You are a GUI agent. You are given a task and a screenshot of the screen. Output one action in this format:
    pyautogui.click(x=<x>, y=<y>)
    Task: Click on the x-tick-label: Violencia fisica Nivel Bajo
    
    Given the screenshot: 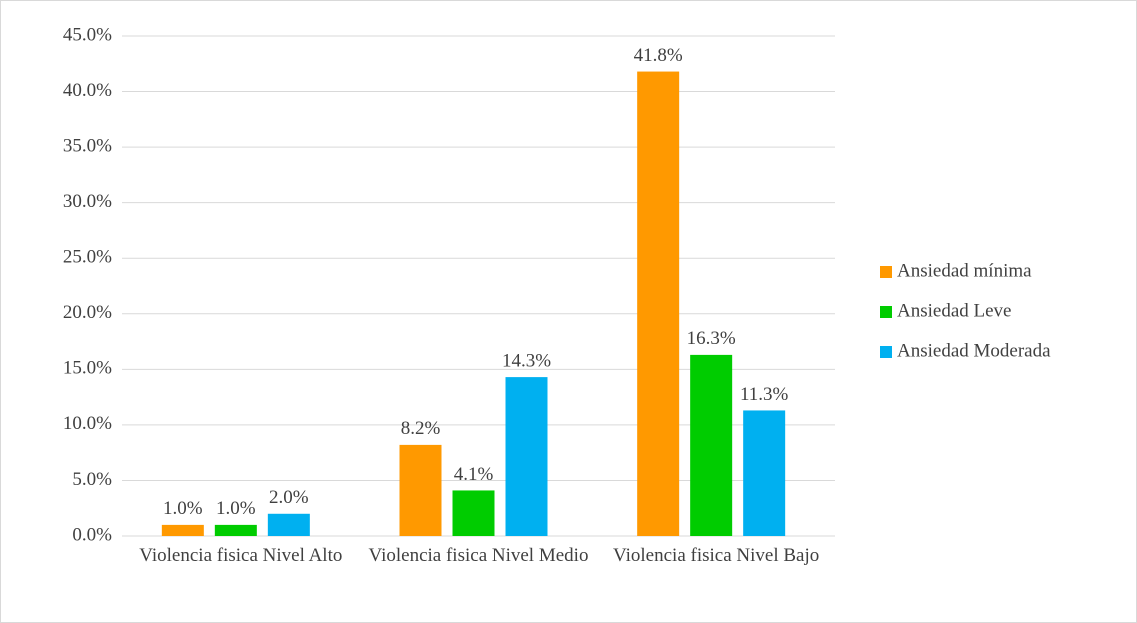 What is the action you would take?
    pyautogui.click(x=716, y=555)
    